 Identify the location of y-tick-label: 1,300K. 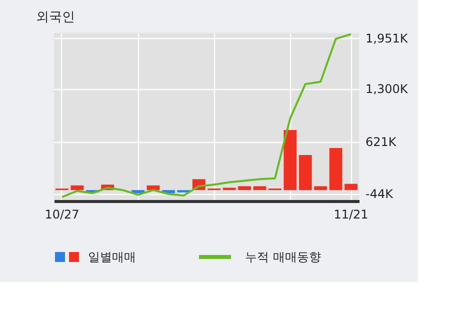
(387, 89).